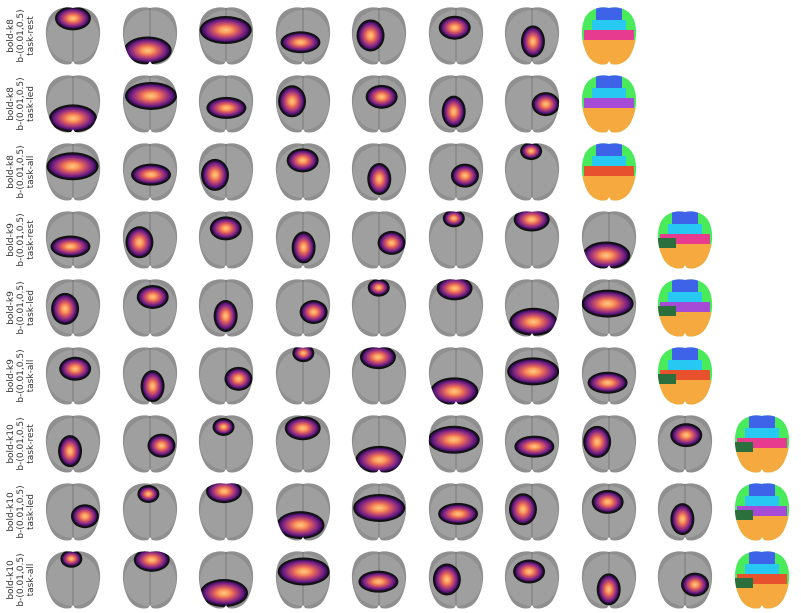 The width and height of the screenshot is (801, 613). What do you see at coordinates (31, 444) in the screenshot?
I see `row-label-line: task-rest` at bounding box center [31, 444].